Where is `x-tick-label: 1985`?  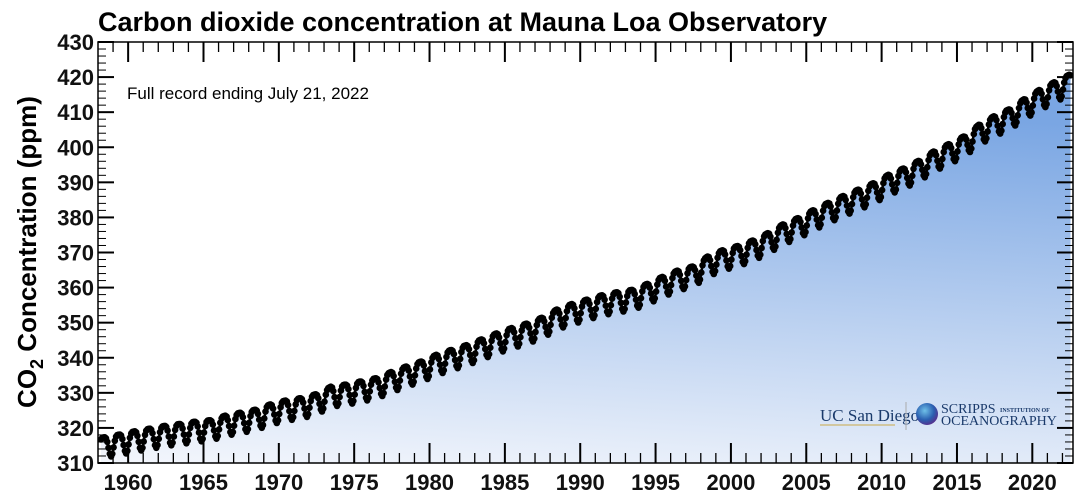
x-tick-label: 1985 is located at coordinates (504, 482).